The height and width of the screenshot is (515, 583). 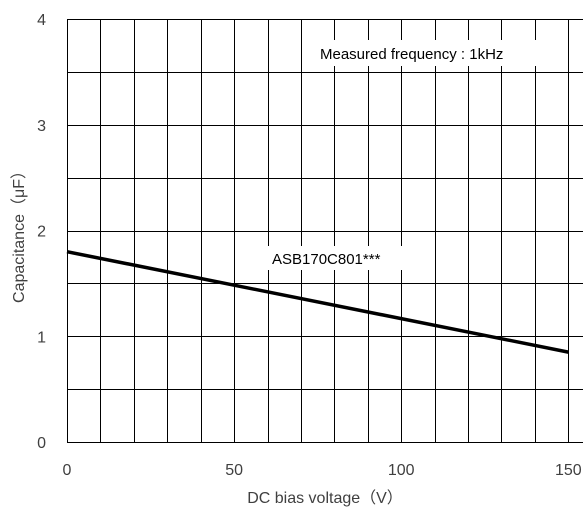 What do you see at coordinates (568, 470) in the screenshot?
I see `x-tick-label: 150` at bounding box center [568, 470].